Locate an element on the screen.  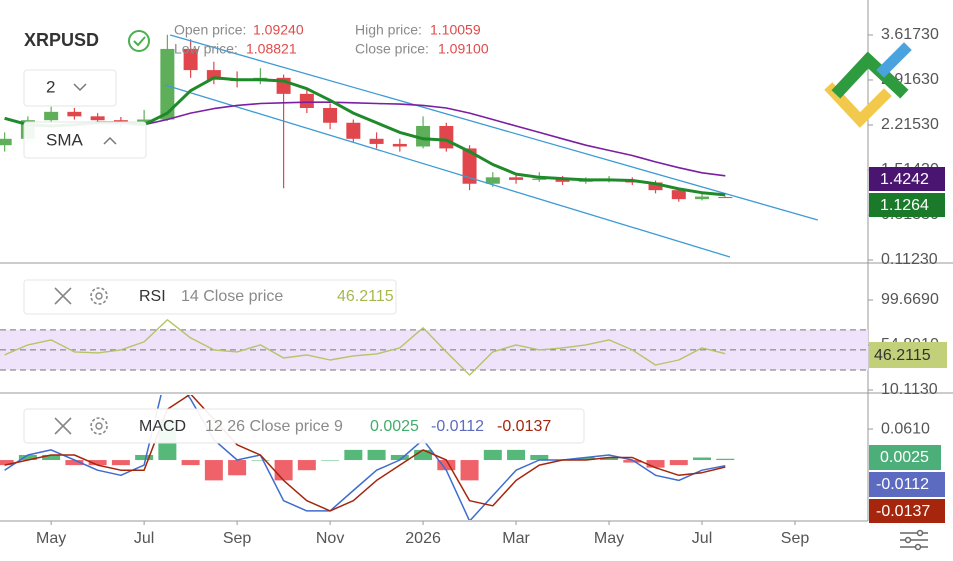
x-tick-label: Sep is located at coordinates (795, 538).